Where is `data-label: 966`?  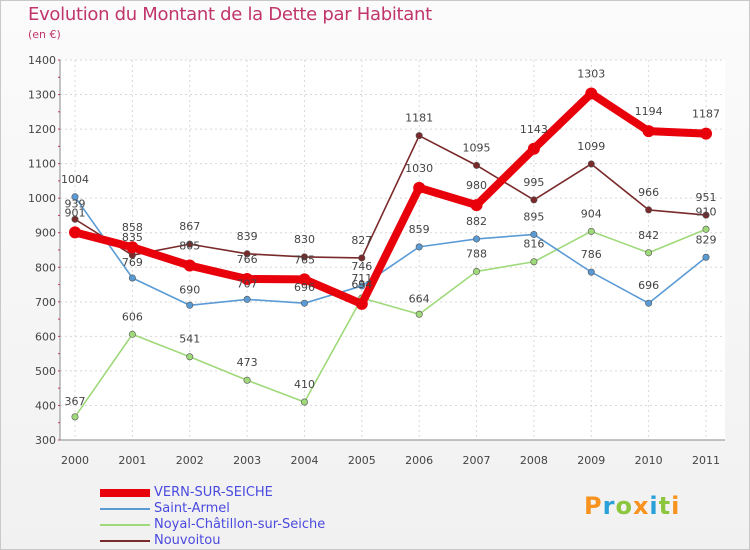
data-label: 966 is located at coordinates (648, 192).